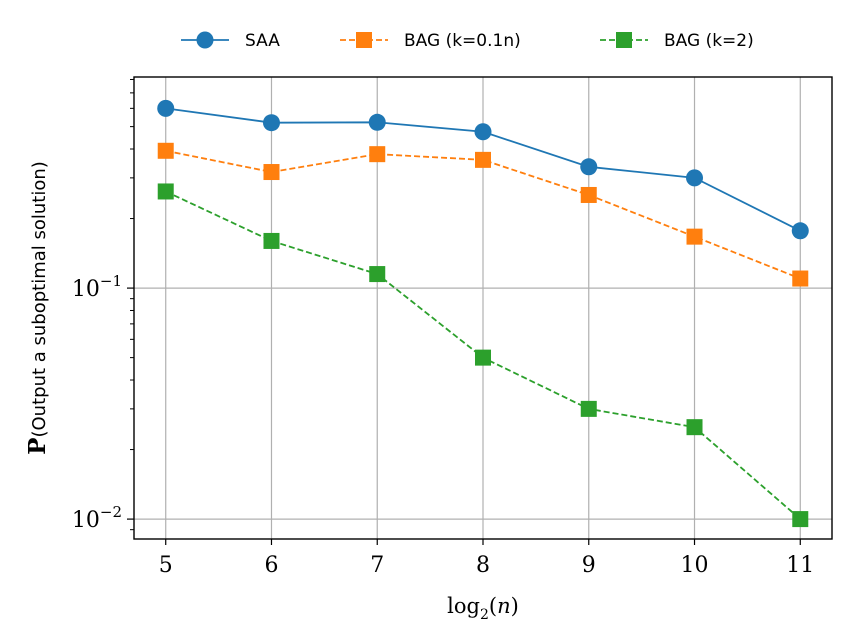  Describe the element at coordinates (39, 299) in the screenshot. I see `y-axis-label-text: (Output a suboptimal solution)` at that location.